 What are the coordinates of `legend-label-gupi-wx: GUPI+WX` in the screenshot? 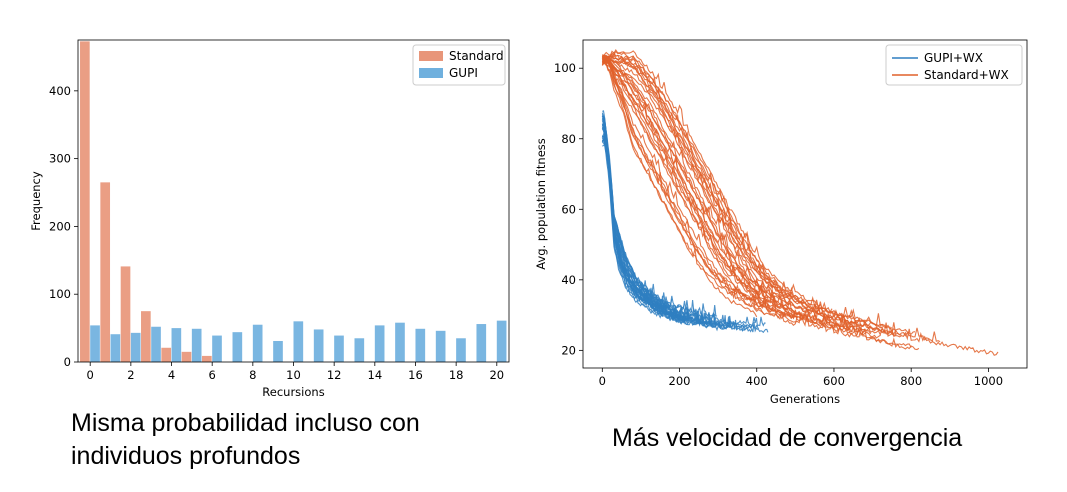 It's located at (953, 58).